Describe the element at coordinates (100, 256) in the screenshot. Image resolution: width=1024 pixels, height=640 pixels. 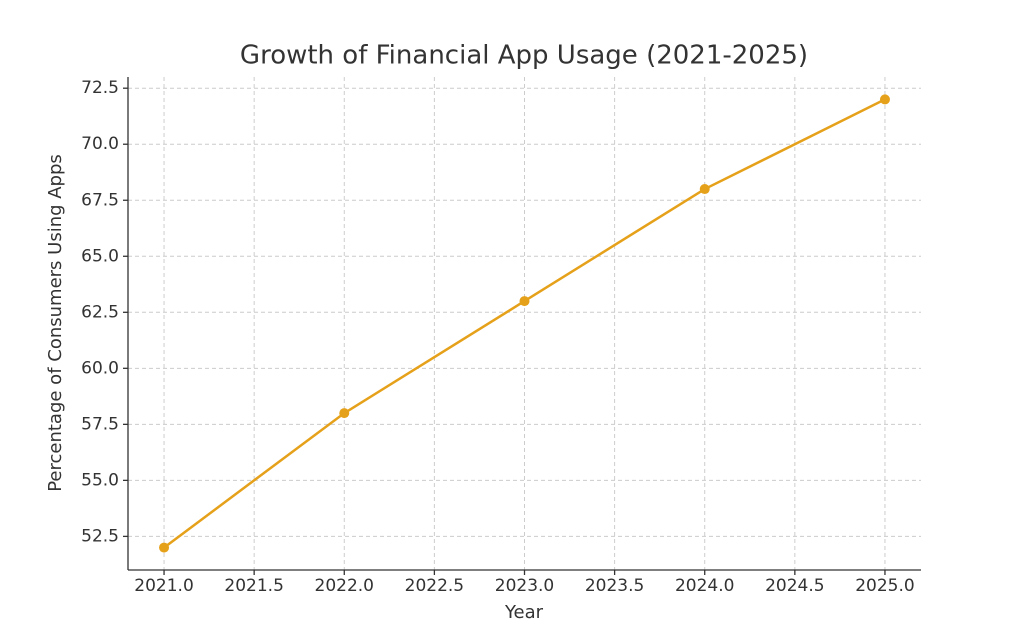
I see `y-tick-label: 65.0` at that location.